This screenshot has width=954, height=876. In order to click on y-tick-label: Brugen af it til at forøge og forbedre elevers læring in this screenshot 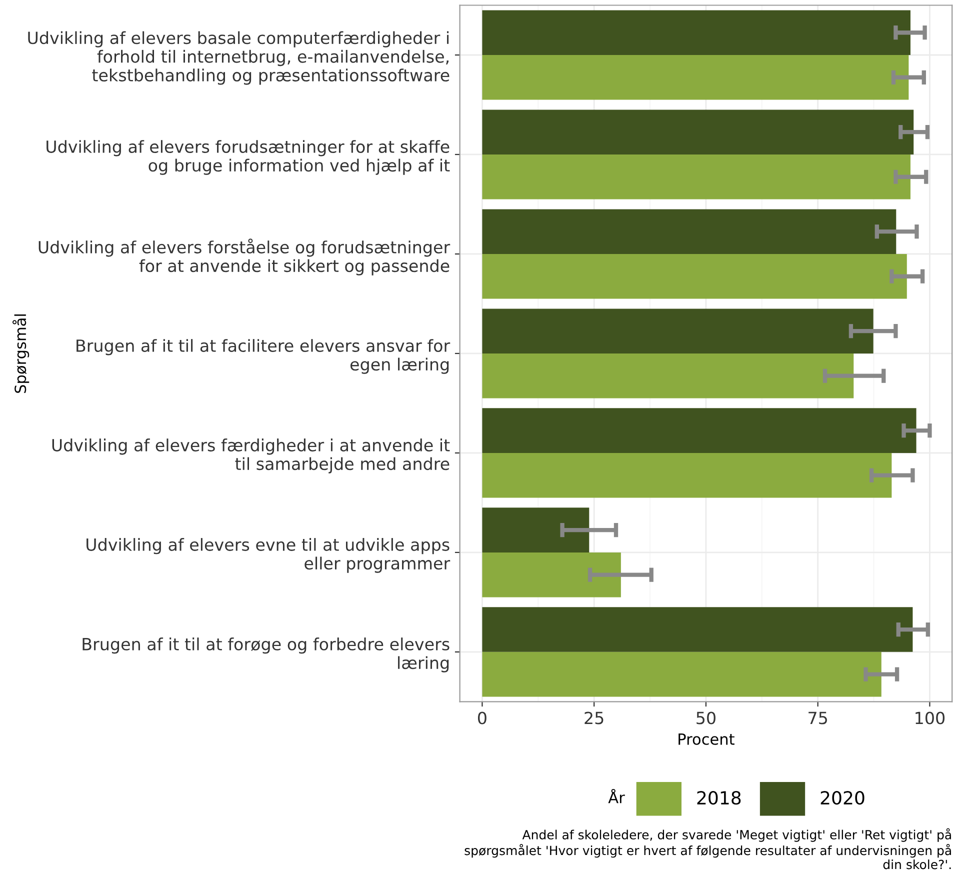, I will do `click(266, 655)`.